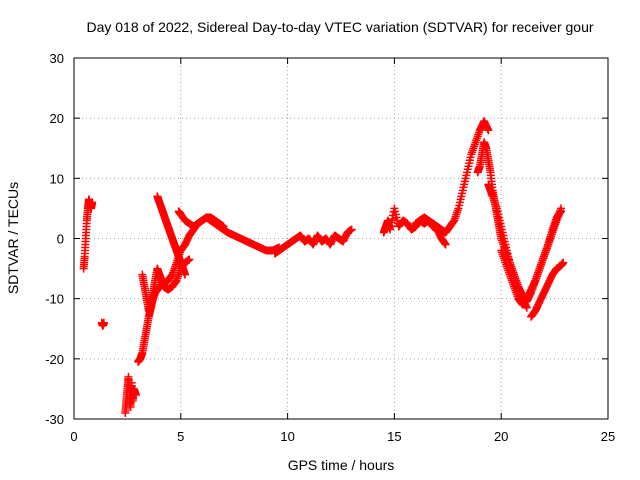 This screenshot has height=480, width=640. What do you see at coordinates (166, 285) in the screenshot?
I see `series-seg5` at bounding box center [166, 285].